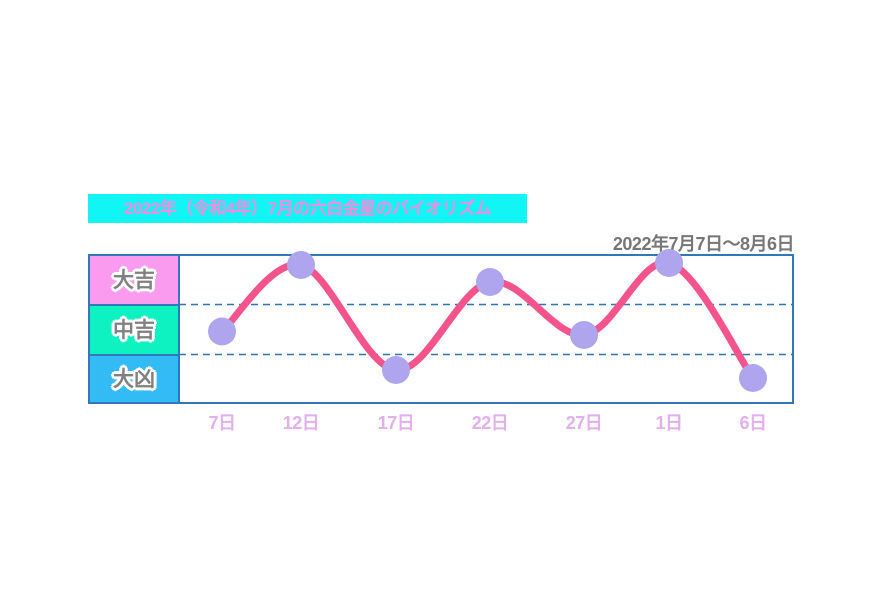 The image size is (881, 599). What do you see at coordinates (301, 423) in the screenshot?
I see `x-label-1: 12日` at bounding box center [301, 423].